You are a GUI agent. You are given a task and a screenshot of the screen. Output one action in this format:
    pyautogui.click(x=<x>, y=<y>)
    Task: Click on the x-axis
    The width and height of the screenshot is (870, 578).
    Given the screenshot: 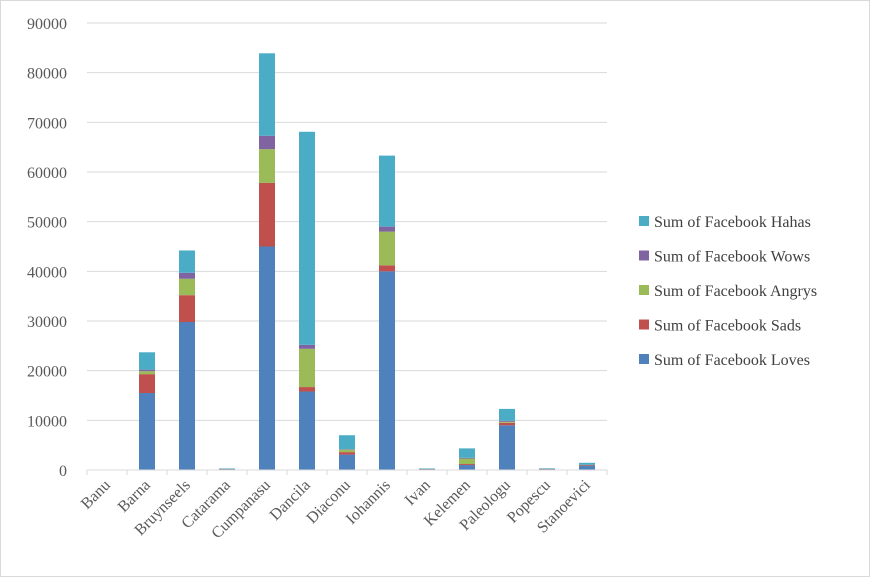 What is the action you would take?
    pyautogui.click(x=347, y=472)
    